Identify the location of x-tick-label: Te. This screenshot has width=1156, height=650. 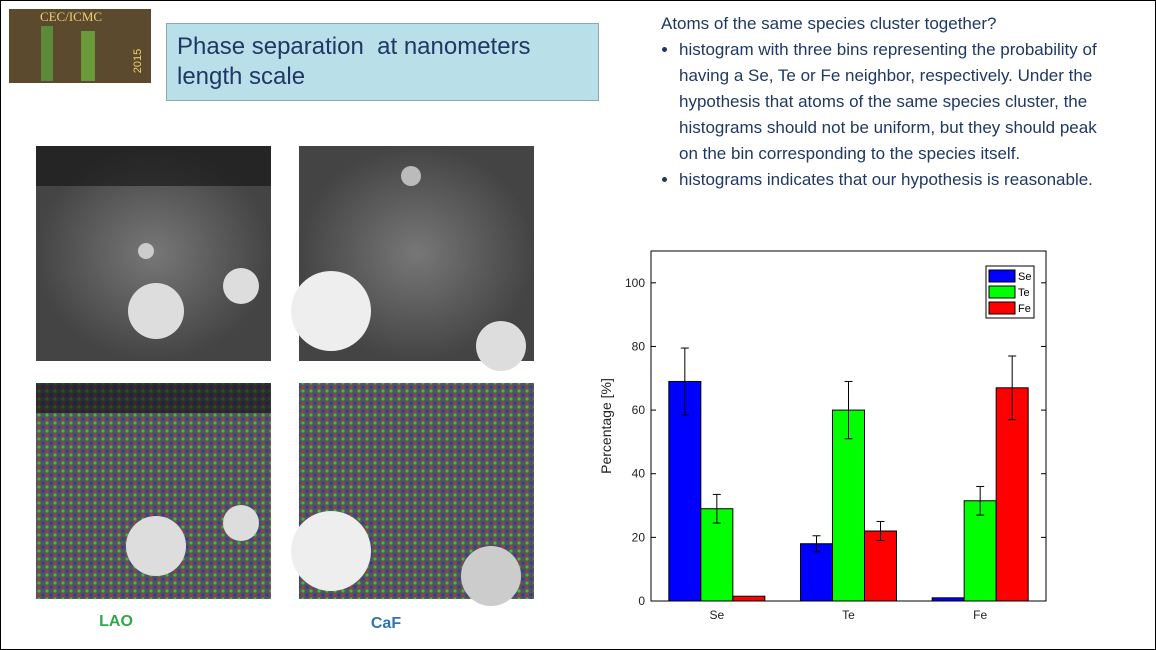
(848, 615).